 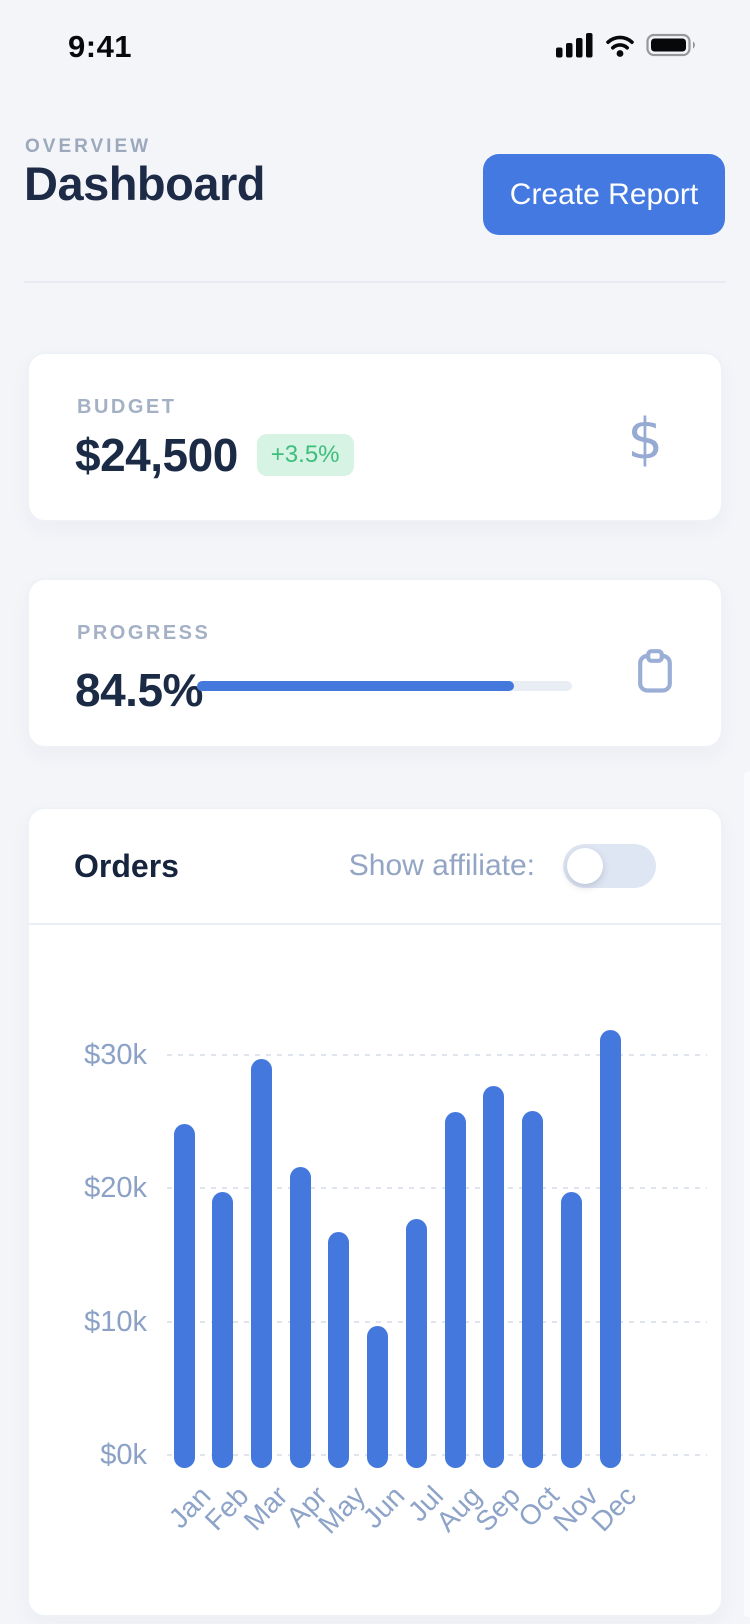 I want to click on battery-icon, so click(x=672, y=47).